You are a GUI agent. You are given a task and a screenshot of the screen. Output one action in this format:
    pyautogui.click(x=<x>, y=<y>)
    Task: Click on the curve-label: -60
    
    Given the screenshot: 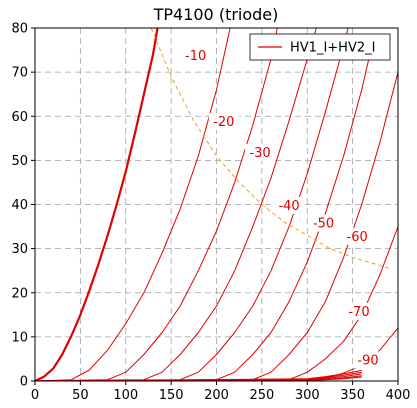 What is the action you would take?
    pyautogui.click(x=357, y=237)
    